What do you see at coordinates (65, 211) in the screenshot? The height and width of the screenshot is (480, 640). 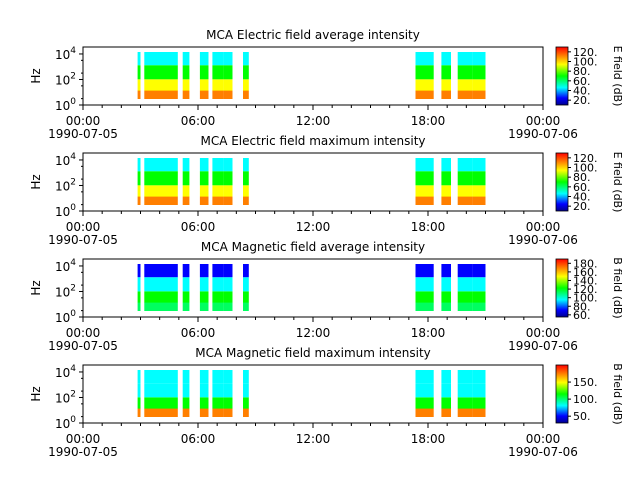 I see `y-tick-label: 10⁰` at bounding box center [65, 211].